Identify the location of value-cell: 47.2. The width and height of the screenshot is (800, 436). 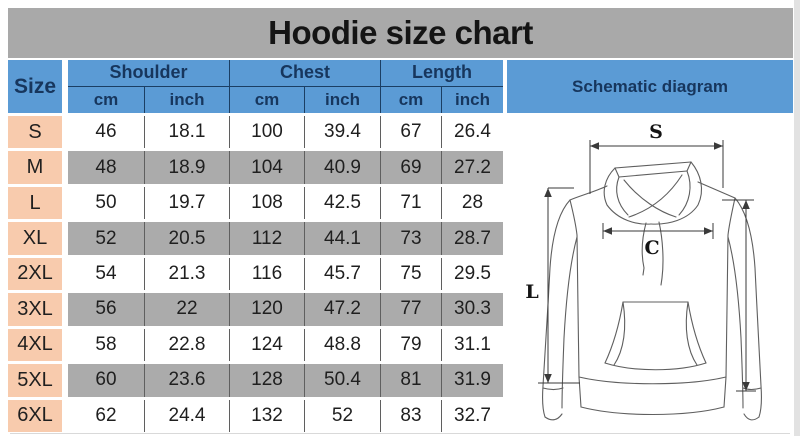
(342, 309).